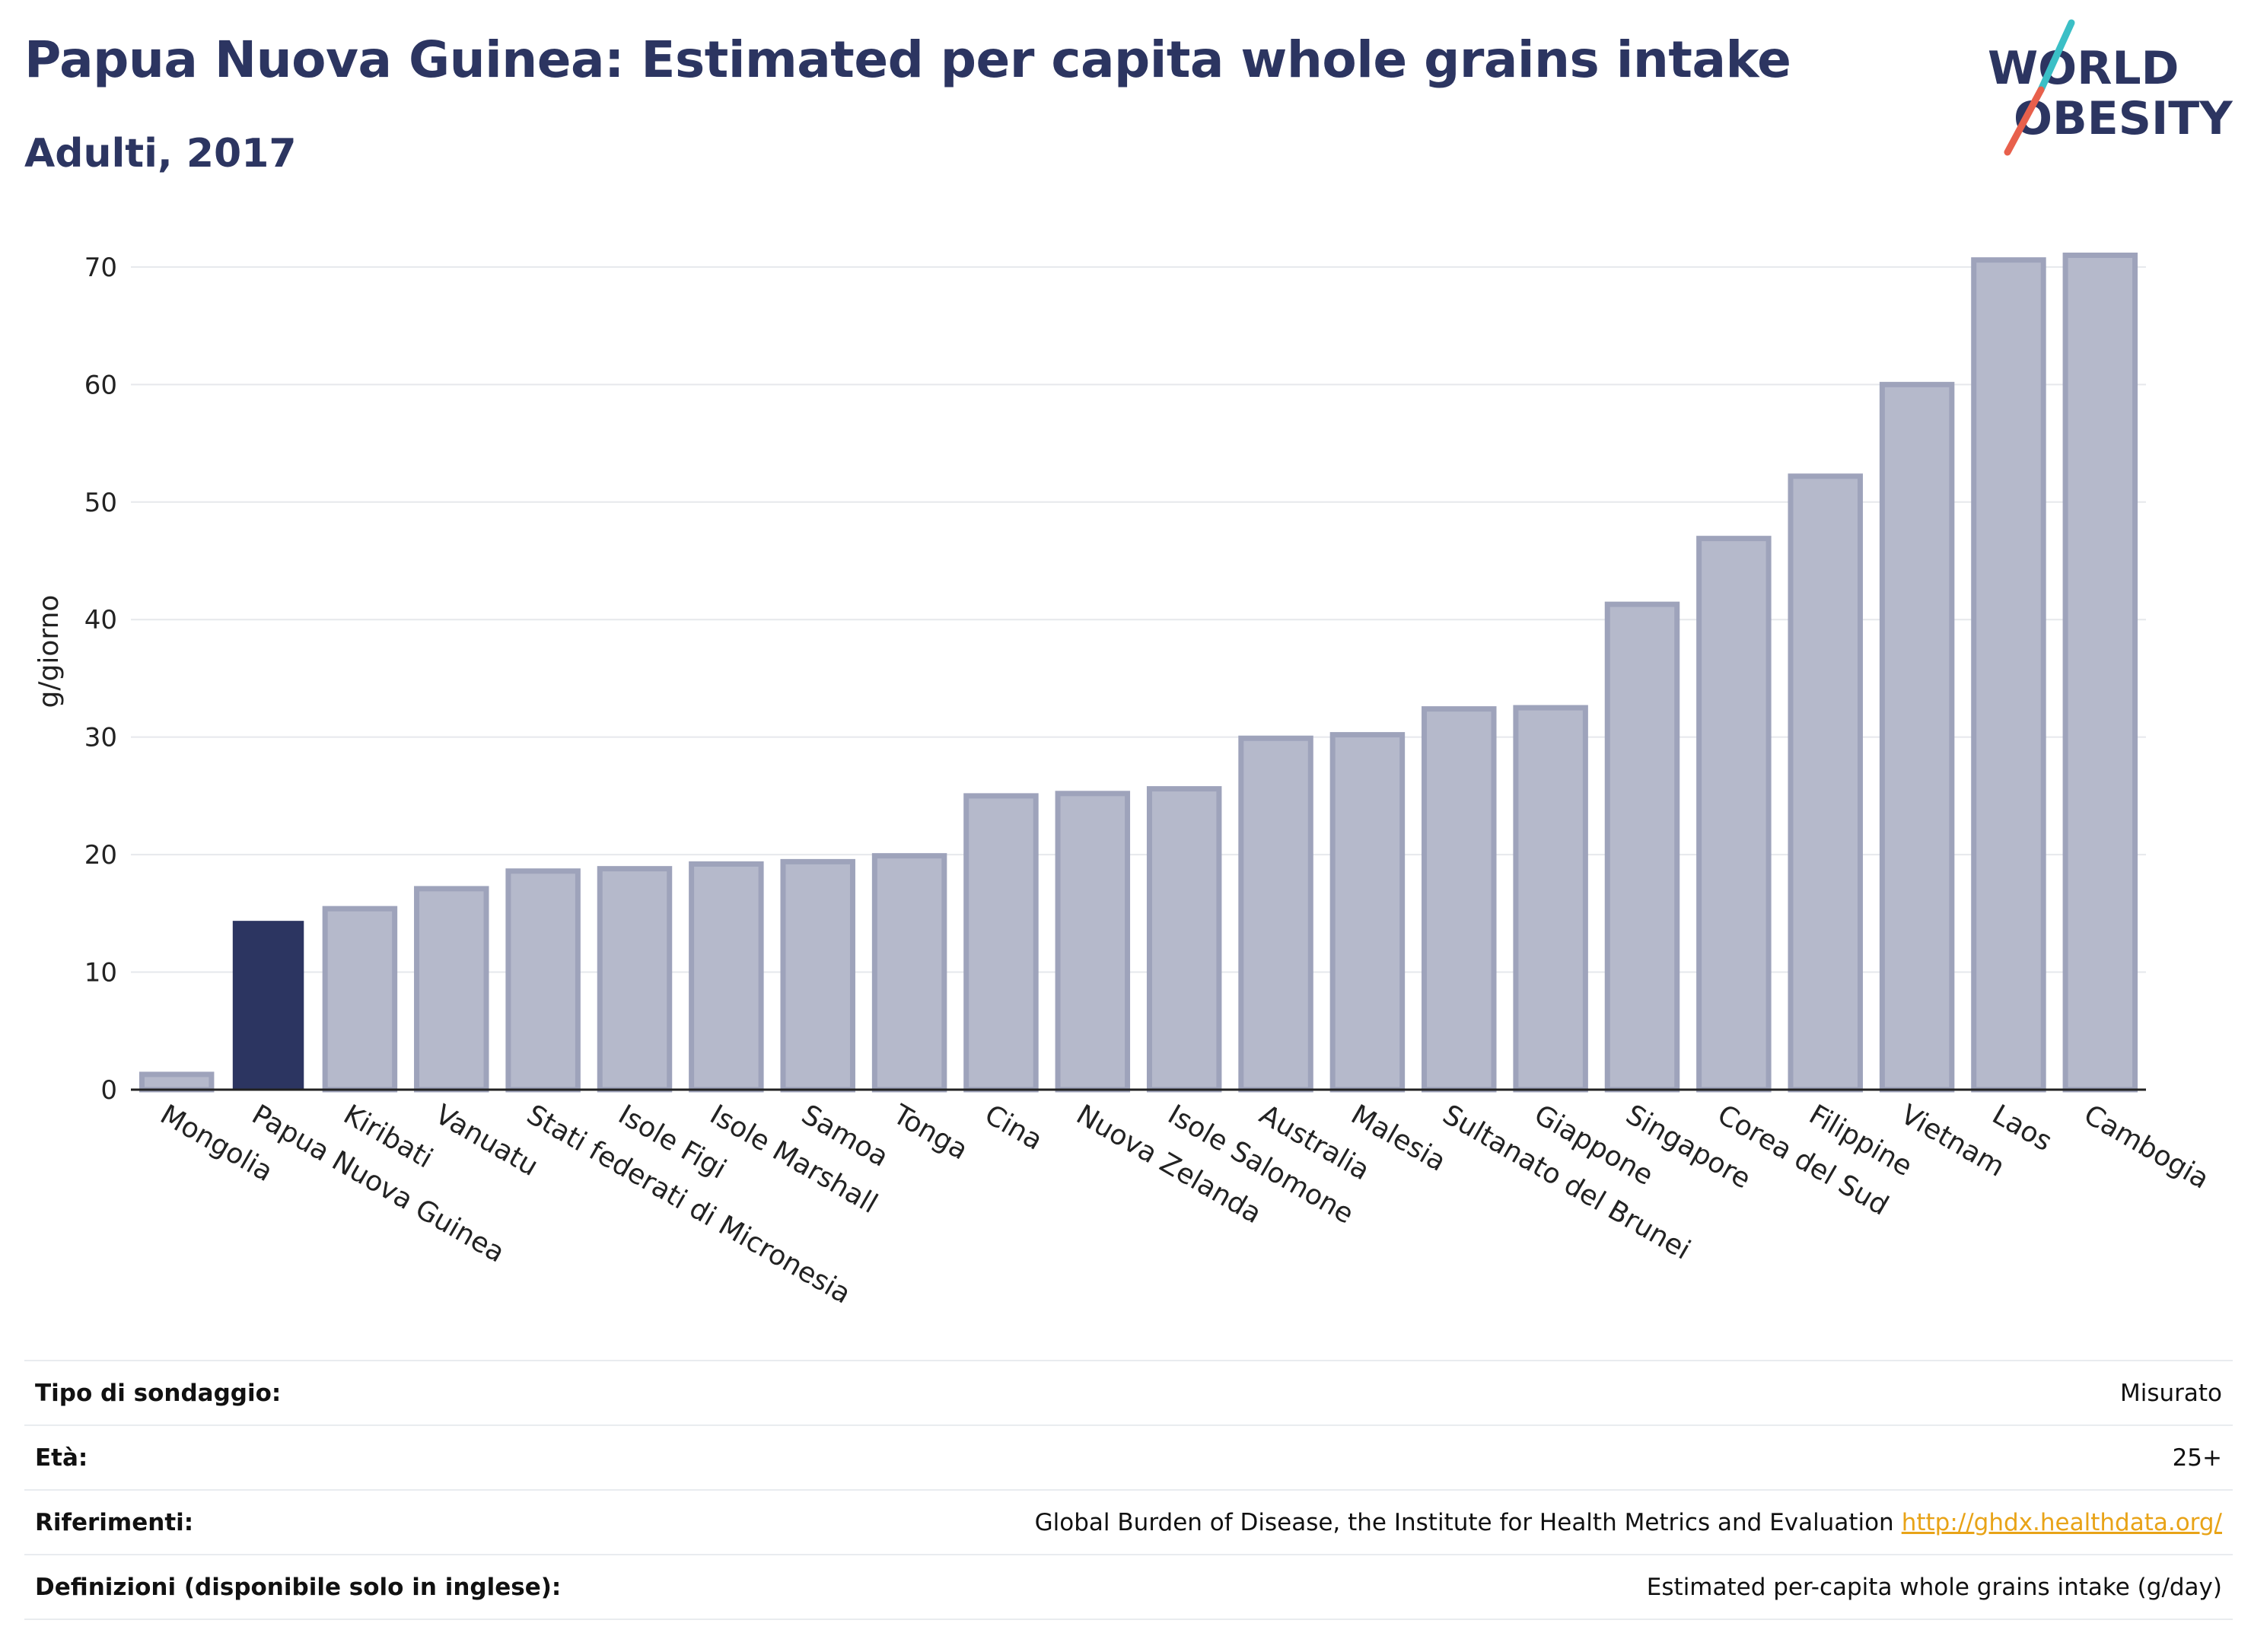 The width and height of the screenshot is (2251, 1652). Describe the element at coordinates (158, 1393) in the screenshot. I see `info-label: Tipo di sondaggio:` at that location.